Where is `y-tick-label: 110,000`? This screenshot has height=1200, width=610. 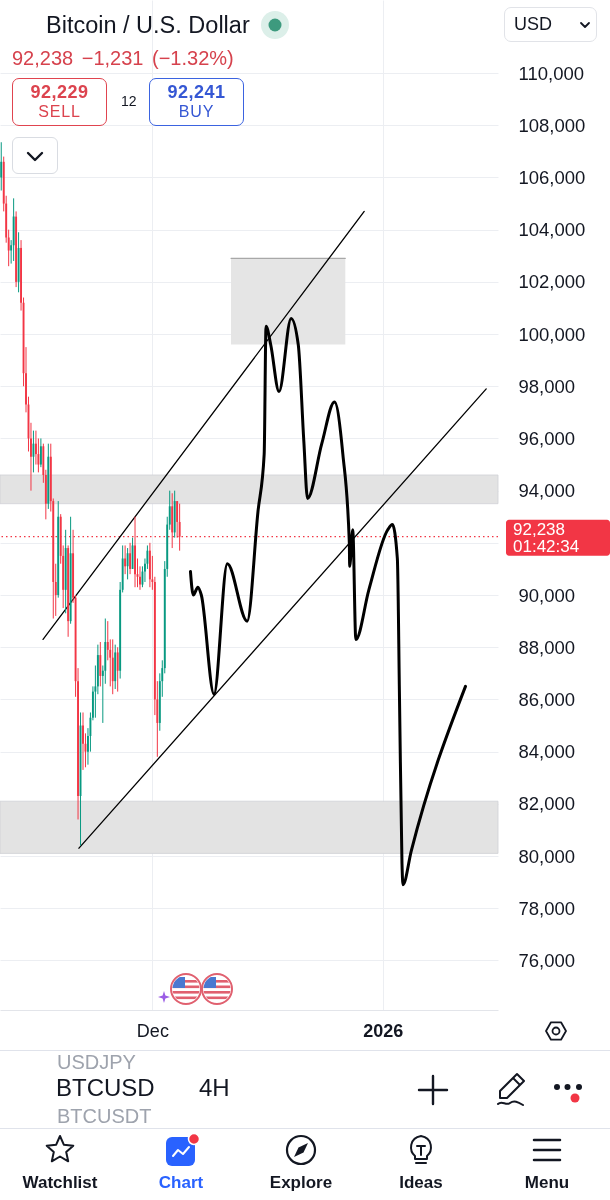 y-tick-label: 110,000 is located at coordinates (551, 73).